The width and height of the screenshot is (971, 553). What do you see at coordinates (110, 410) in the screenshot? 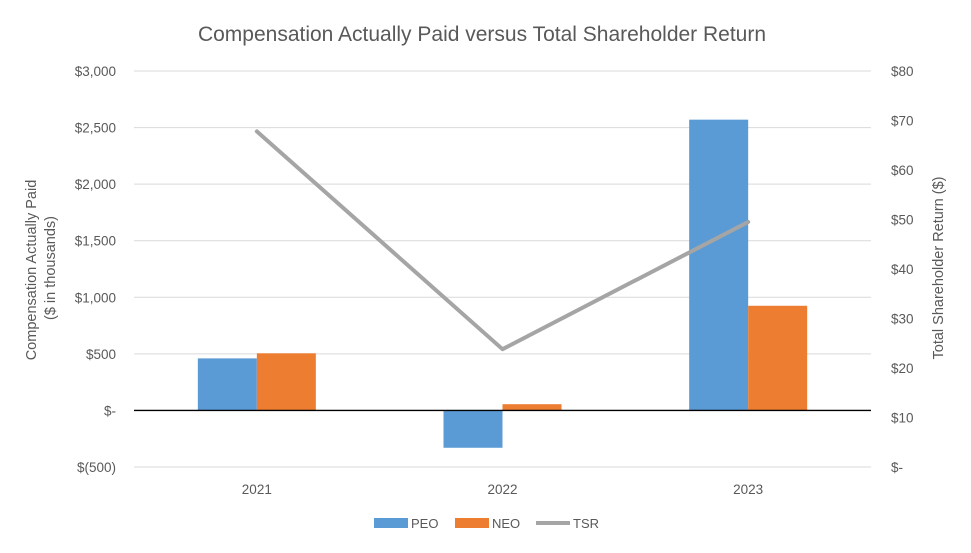
I see `left-tick-label: $-` at bounding box center [110, 410].